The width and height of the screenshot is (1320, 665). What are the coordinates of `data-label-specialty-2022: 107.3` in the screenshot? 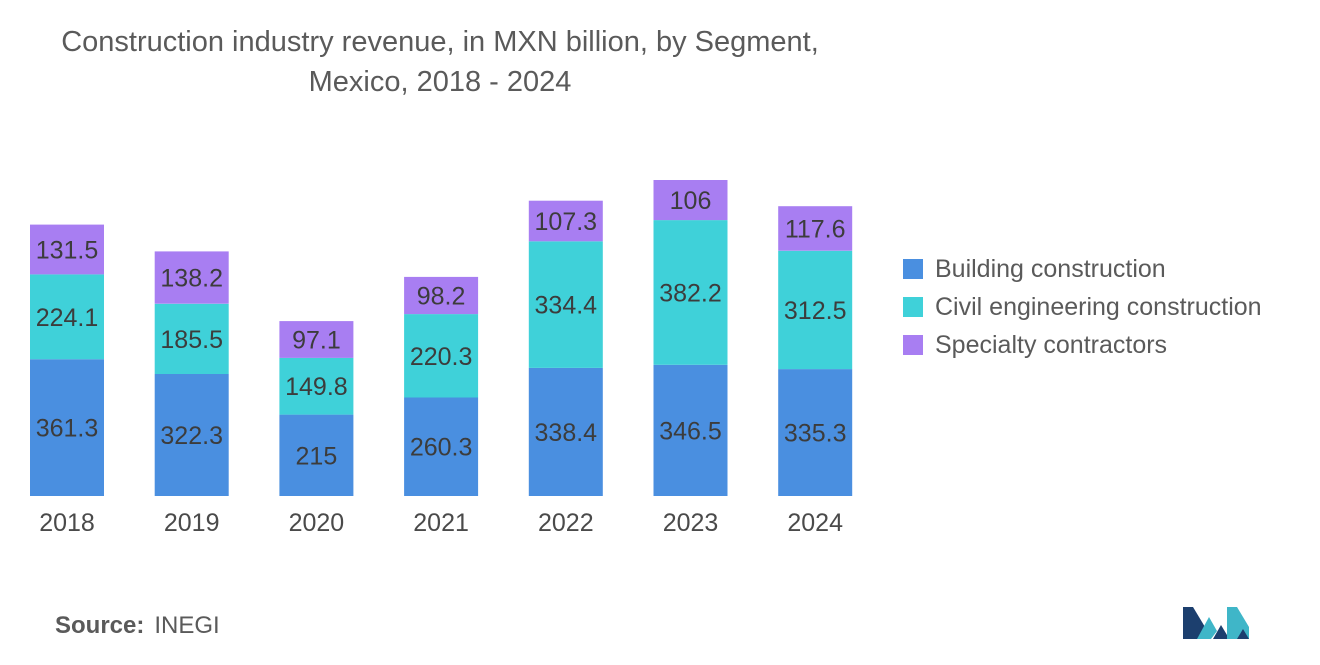 It's located at (566, 222).